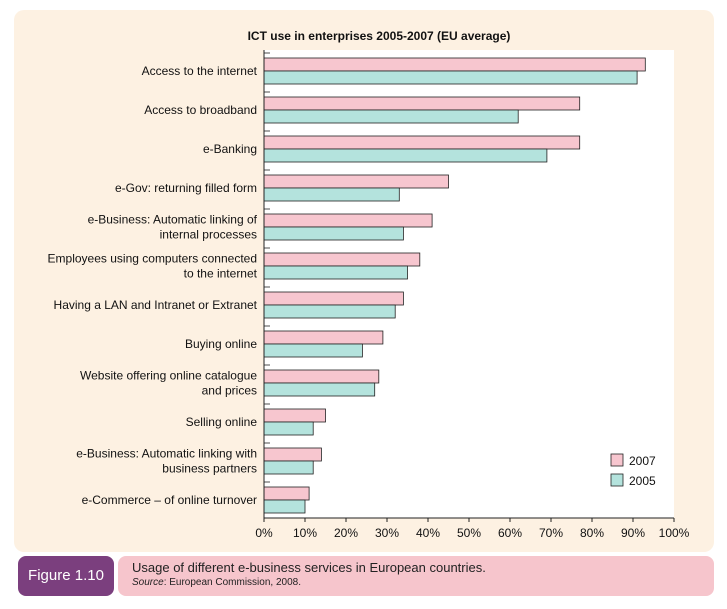  What do you see at coordinates (232, 582) in the screenshot?
I see `source-text: : European Commission, 2008.` at bounding box center [232, 582].